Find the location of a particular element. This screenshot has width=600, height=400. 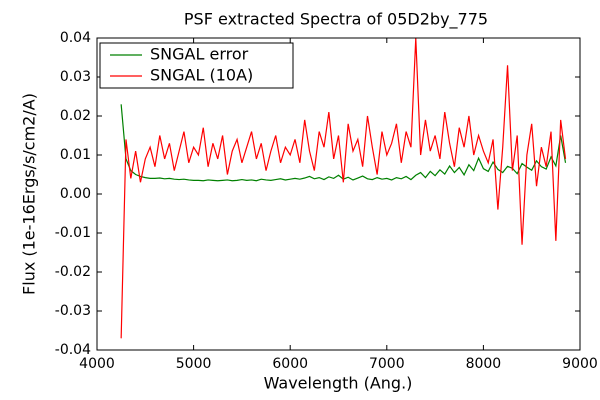

legend-label: SNGAL (10A) is located at coordinates (201, 75).